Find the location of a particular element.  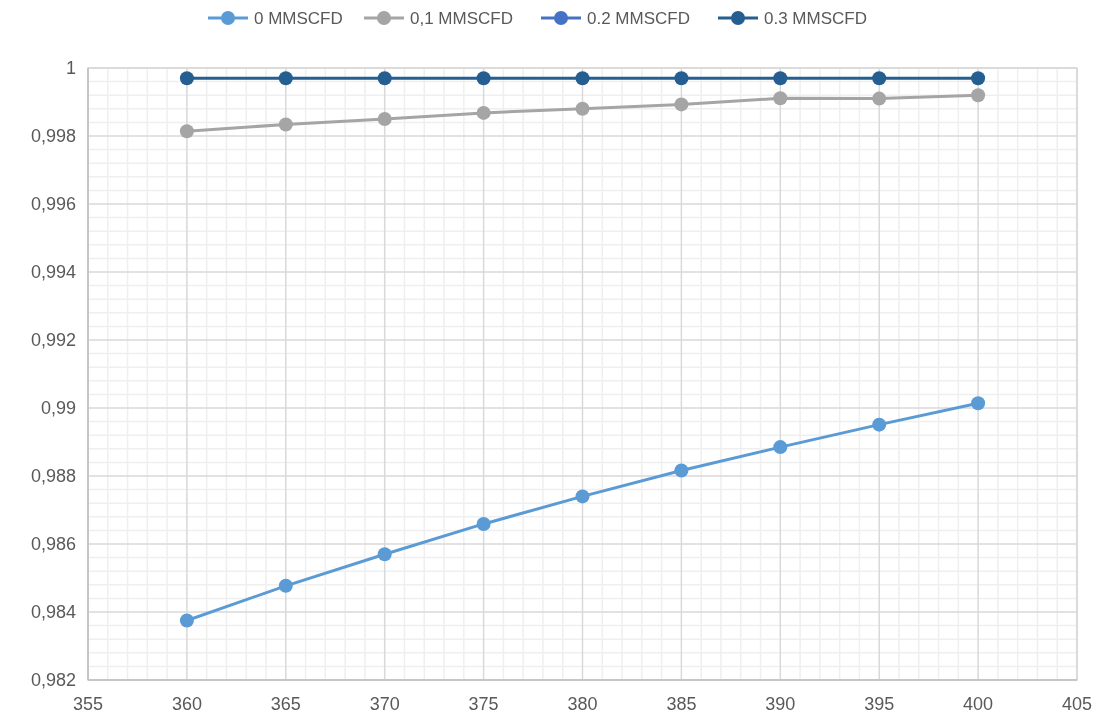

y-tick-label: 0,992 is located at coordinates (53, 340).